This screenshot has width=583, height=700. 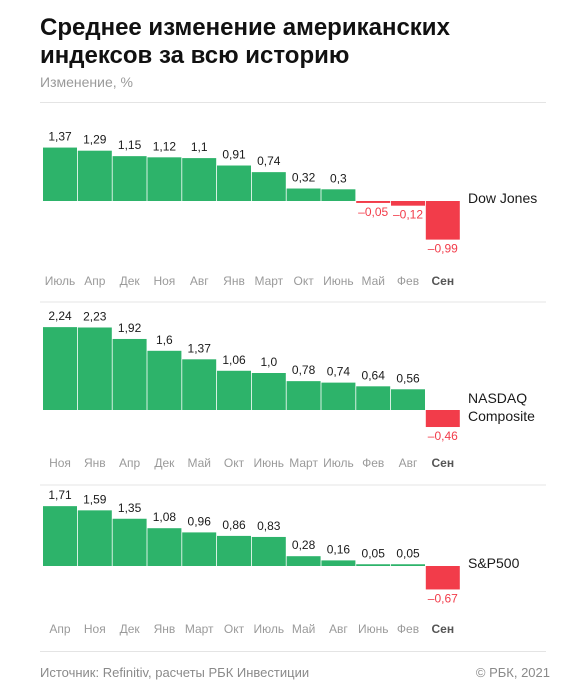 What do you see at coordinates (304, 545) in the screenshot?
I see `data-label: 0,28` at bounding box center [304, 545].